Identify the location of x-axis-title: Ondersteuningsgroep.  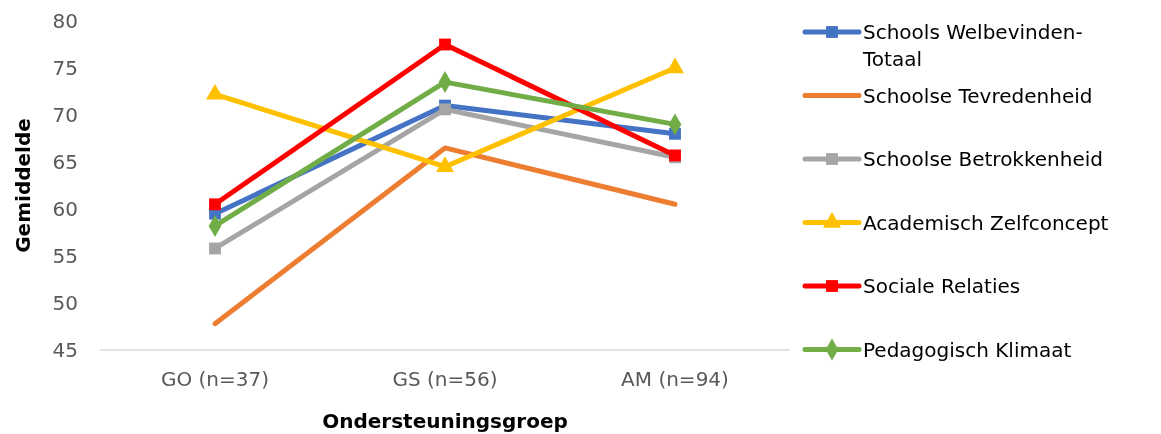
(445, 421).